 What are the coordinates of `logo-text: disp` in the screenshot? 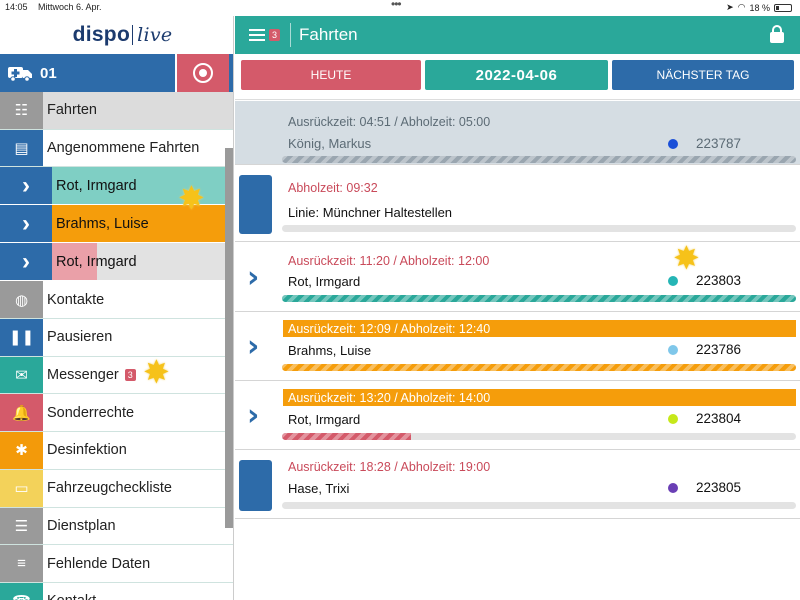 It's located at (94, 34).